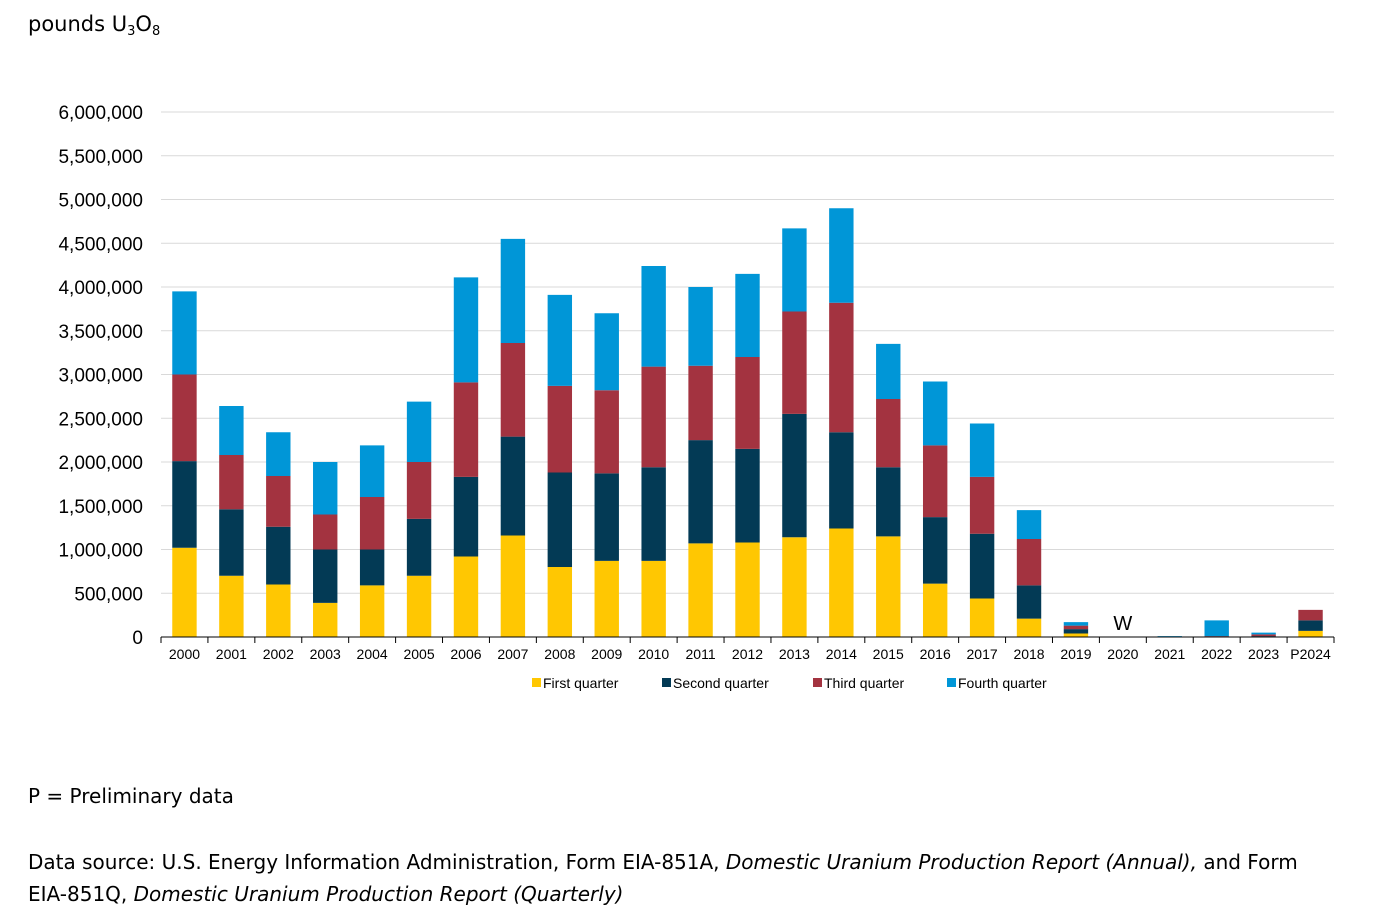 Image resolution: width=1377 pixels, height=911 pixels. I want to click on x-tick-label: 2012, so click(747, 654).